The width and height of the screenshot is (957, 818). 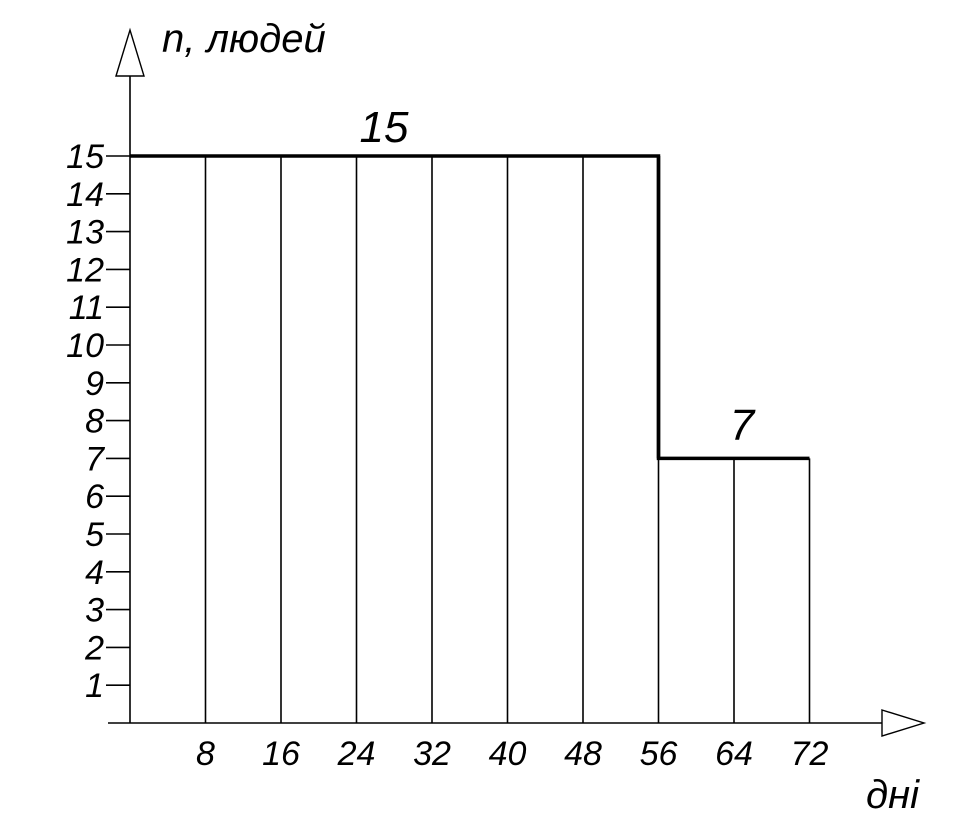 What do you see at coordinates (94, 611) in the screenshot?
I see `y-tick-label: 3` at bounding box center [94, 611].